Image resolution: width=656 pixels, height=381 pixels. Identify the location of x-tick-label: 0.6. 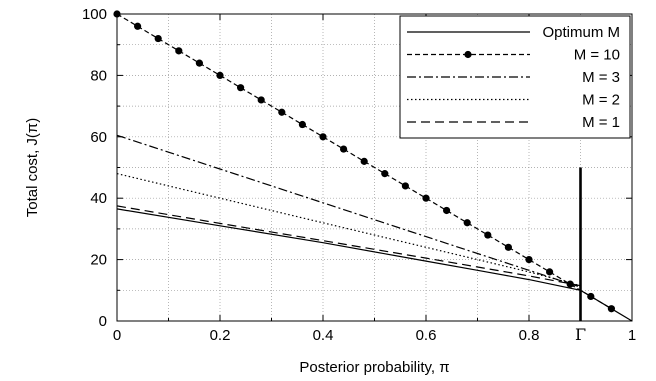
(426, 335).